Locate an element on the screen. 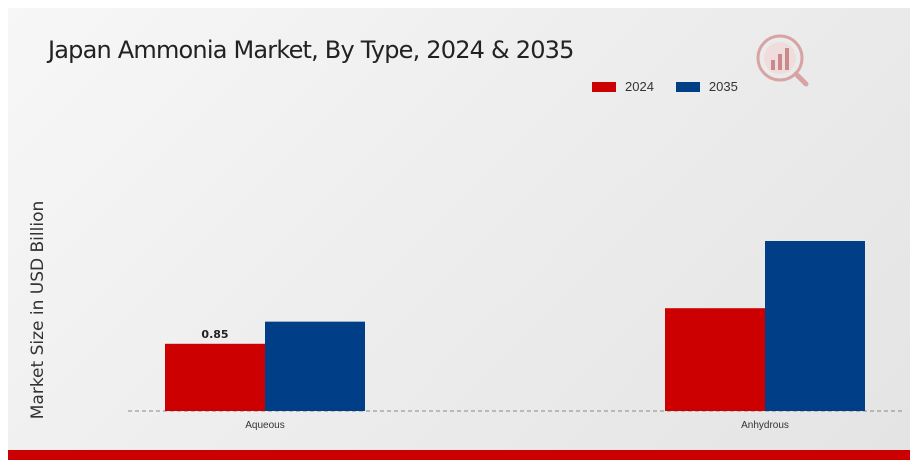  bar-aqueous-2024 is located at coordinates (215, 377).